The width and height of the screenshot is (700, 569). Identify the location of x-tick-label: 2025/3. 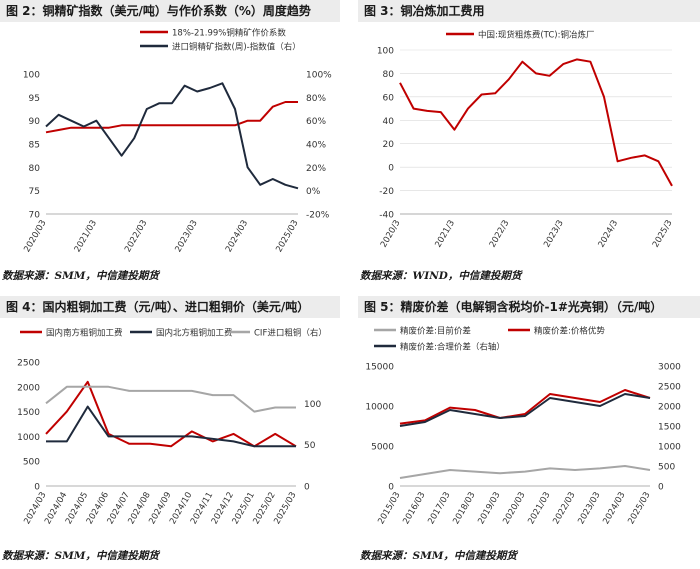
(663, 234).